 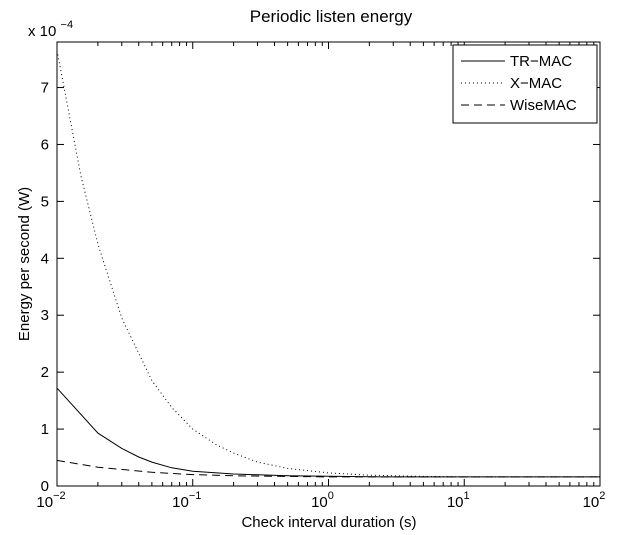 I want to click on y-axis-multiplier-base: x 10, so click(x=42, y=31).